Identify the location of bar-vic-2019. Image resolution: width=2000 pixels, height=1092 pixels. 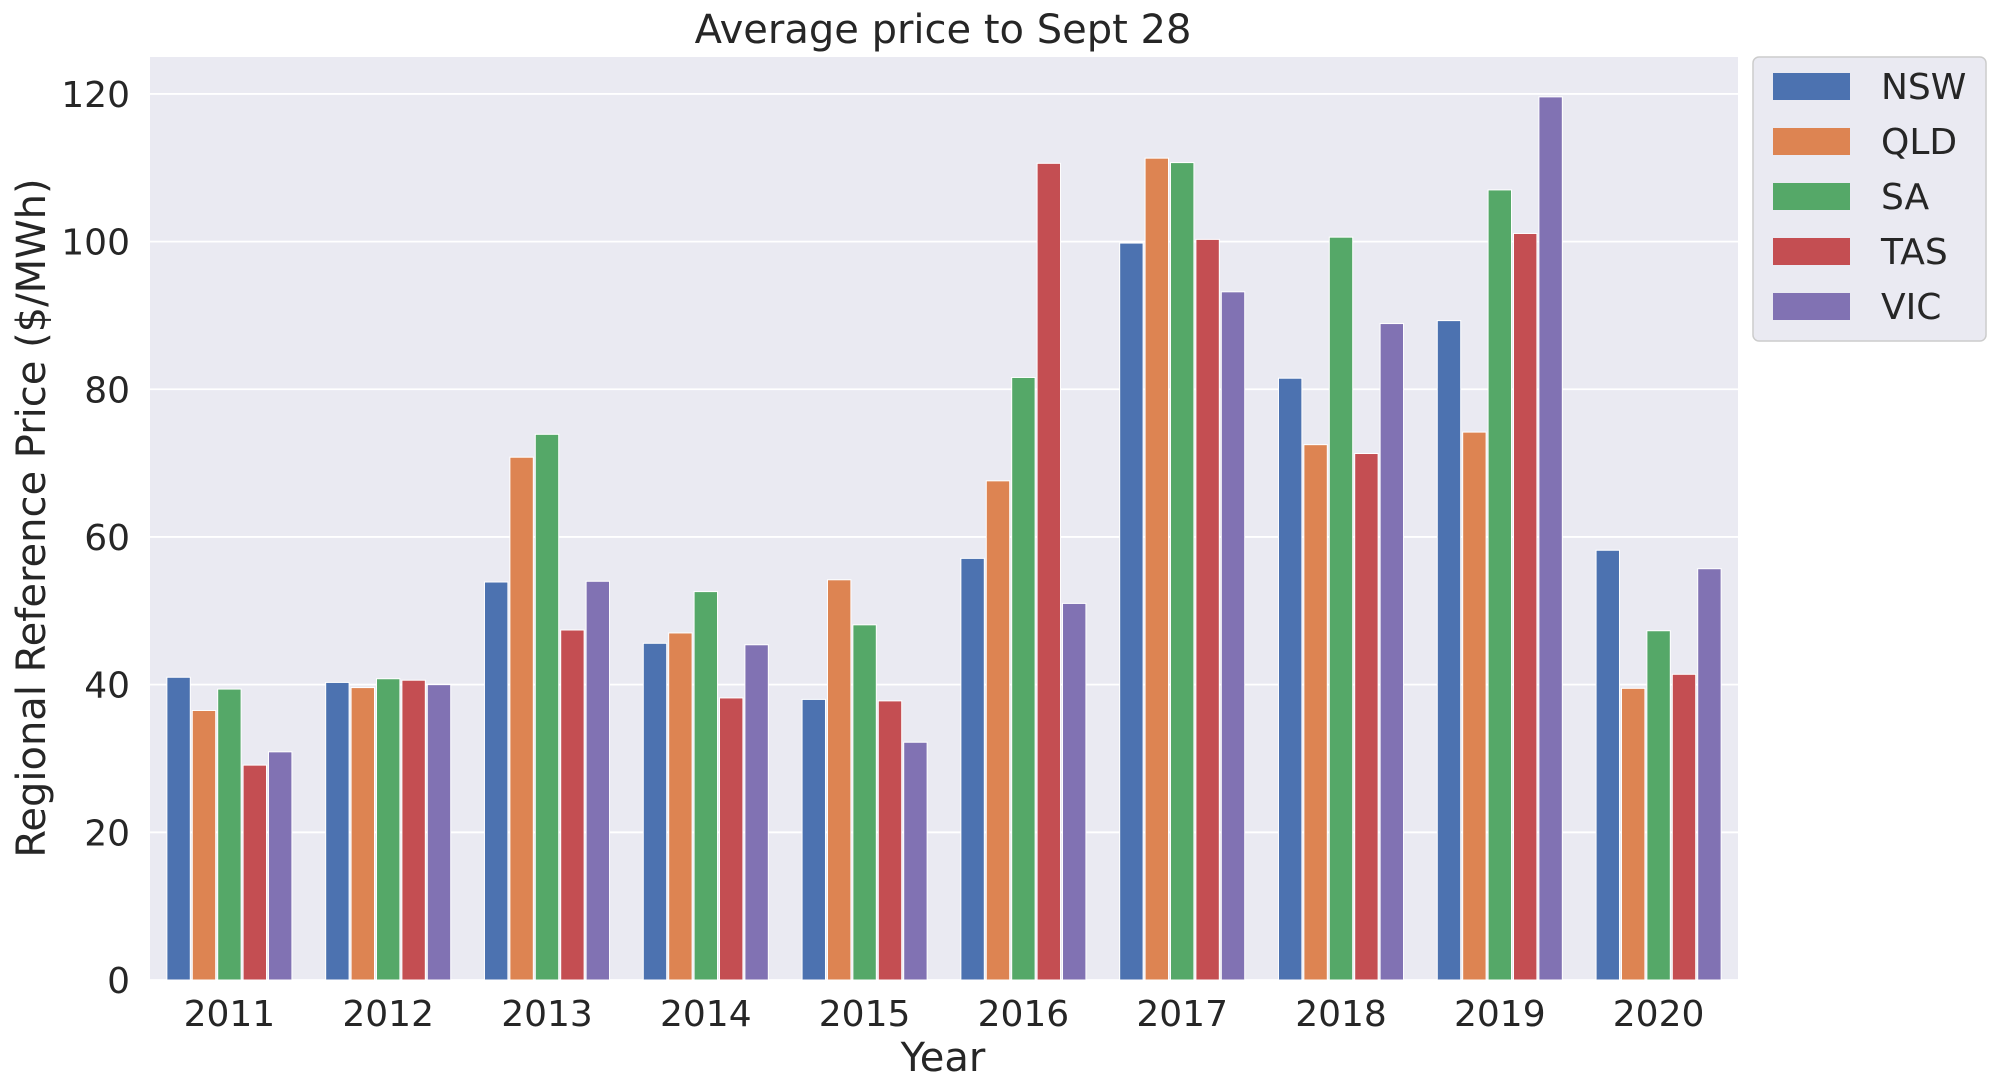
(1550, 538).